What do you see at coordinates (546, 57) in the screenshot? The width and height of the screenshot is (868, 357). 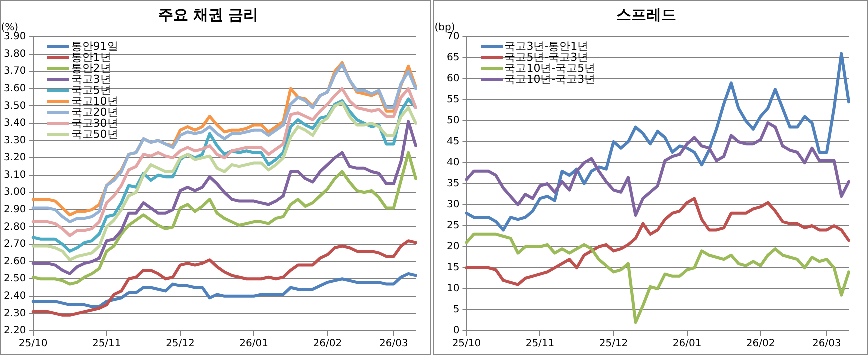 I see `legend-label: 국고5년-국고3년` at bounding box center [546, 57].